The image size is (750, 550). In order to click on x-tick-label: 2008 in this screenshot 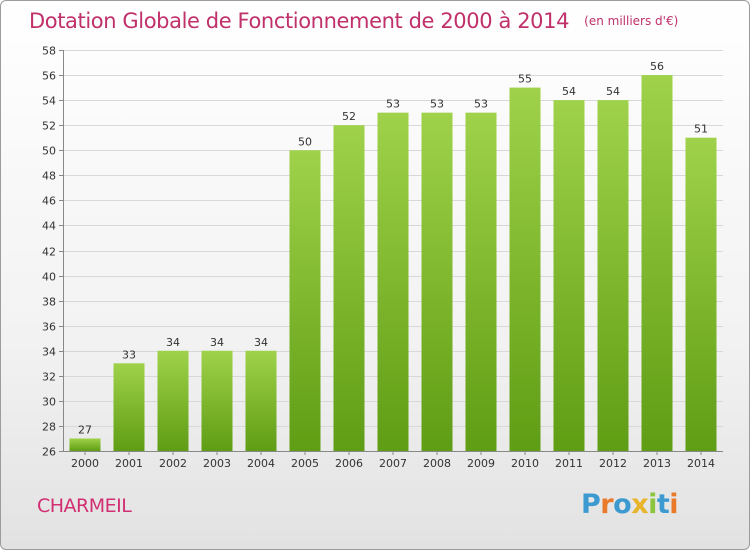, I will do `click(437, 463)`.